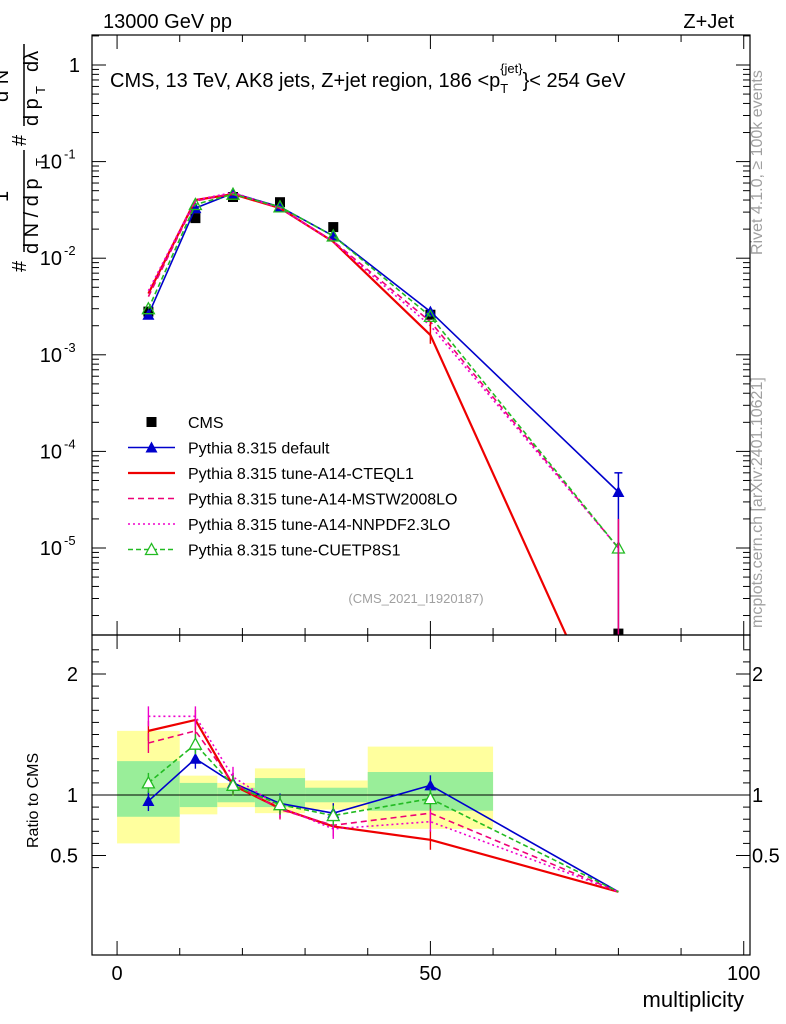 Image resolution: width=786 pixels, height=1024 pixels. What do you see at coordinates (64, 857) in the screenshot?
I see `ratio-y-tick-label: 0.5` at bounding box center [64, 857].